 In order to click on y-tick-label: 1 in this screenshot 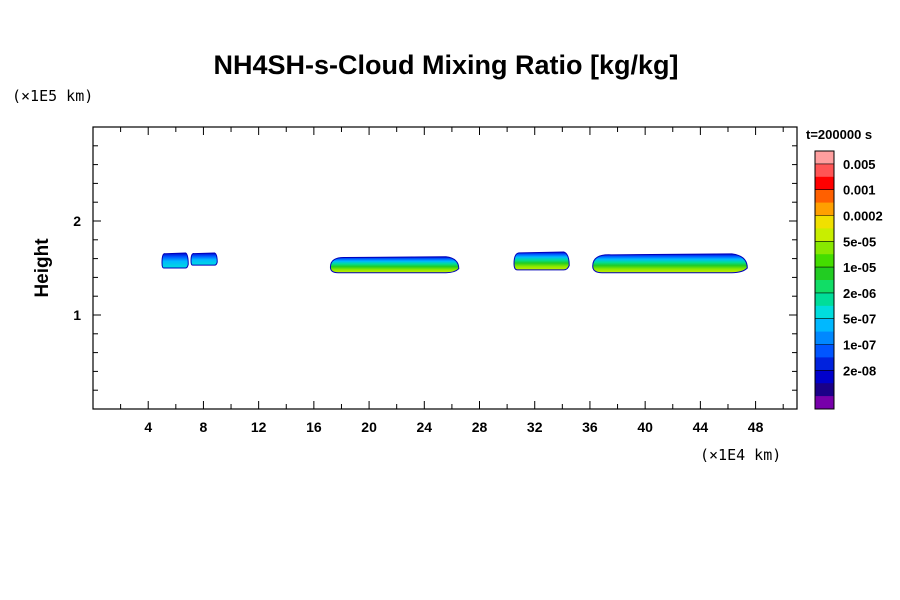, I will do `click(77, 315)`.